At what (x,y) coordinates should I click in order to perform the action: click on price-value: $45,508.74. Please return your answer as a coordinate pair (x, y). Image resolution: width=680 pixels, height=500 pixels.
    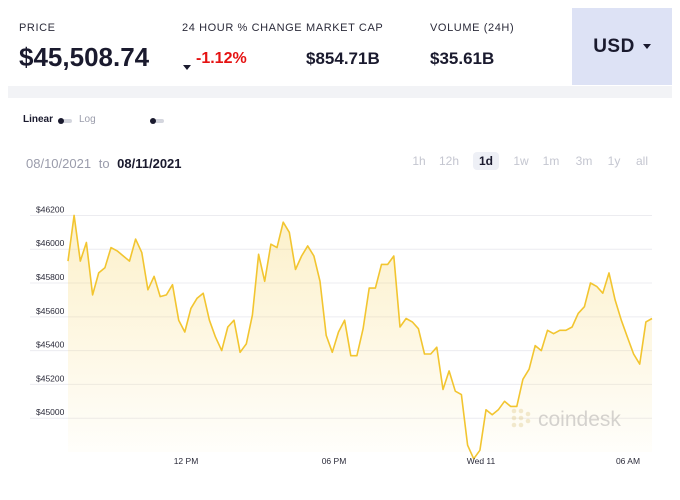
    Looking at the image, I should click on (84, 57).